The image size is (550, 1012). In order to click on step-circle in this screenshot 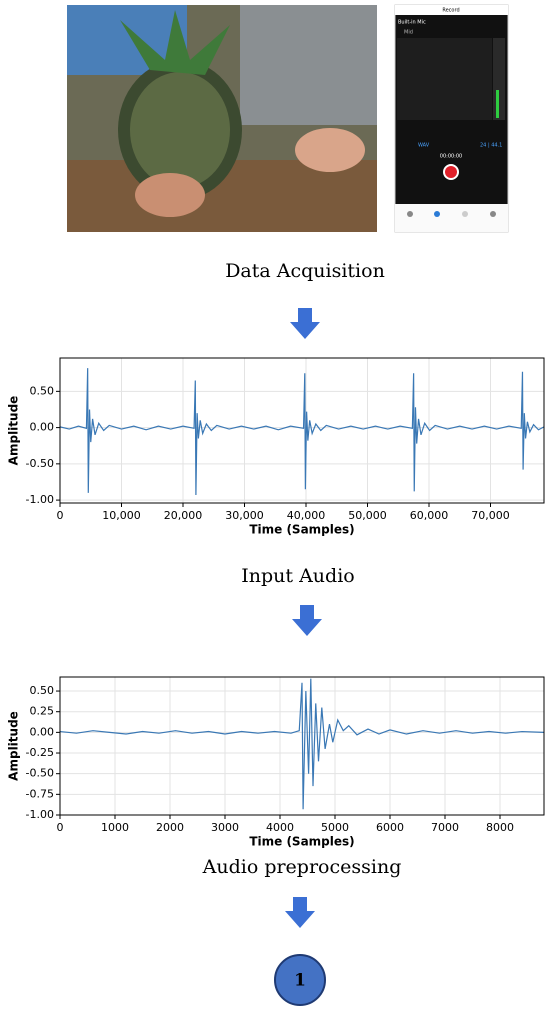, I will do `click(300, 980)`.